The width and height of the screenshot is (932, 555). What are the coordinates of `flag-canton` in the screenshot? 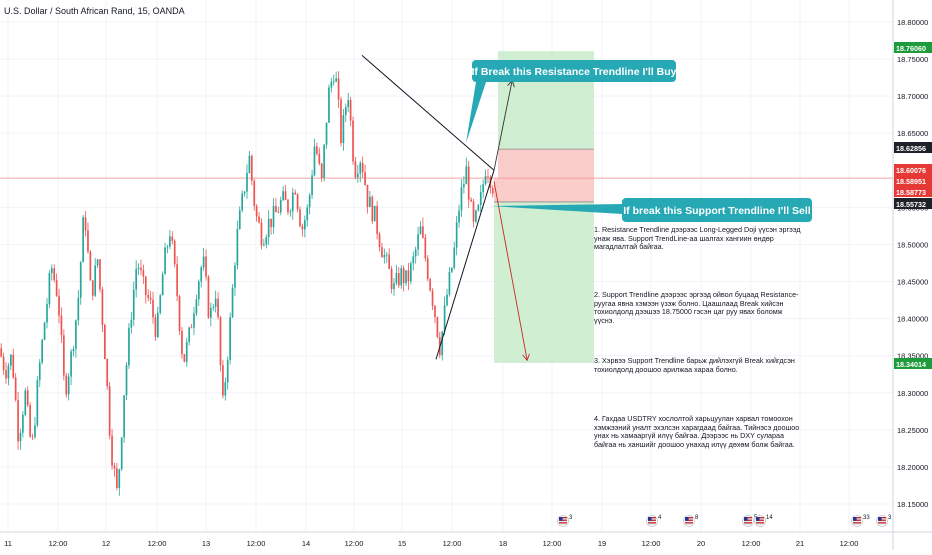 It's located at (687, 519).